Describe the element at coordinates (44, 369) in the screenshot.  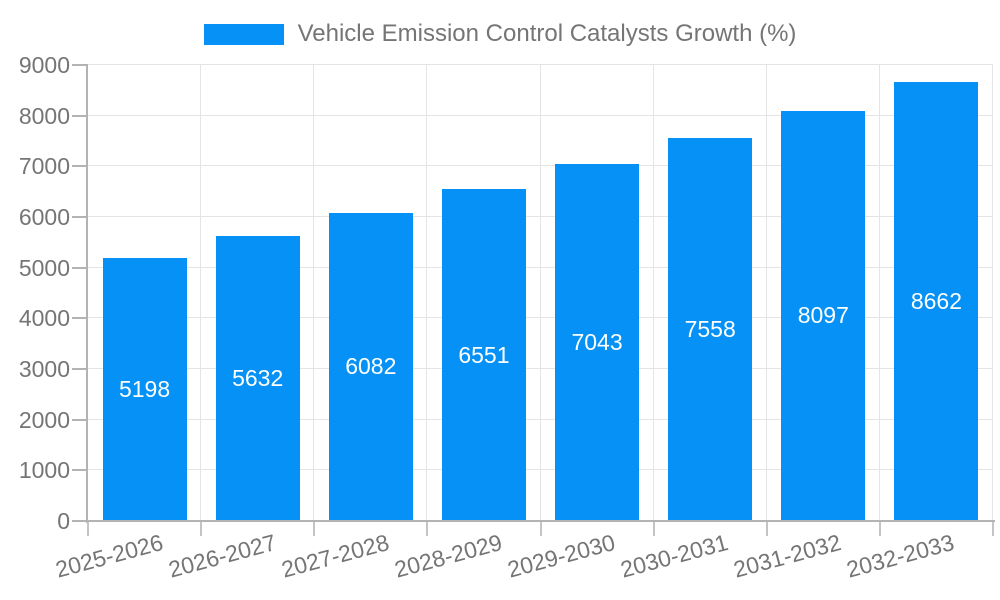
I see `y-axis-tick-label: 3000` at that location.